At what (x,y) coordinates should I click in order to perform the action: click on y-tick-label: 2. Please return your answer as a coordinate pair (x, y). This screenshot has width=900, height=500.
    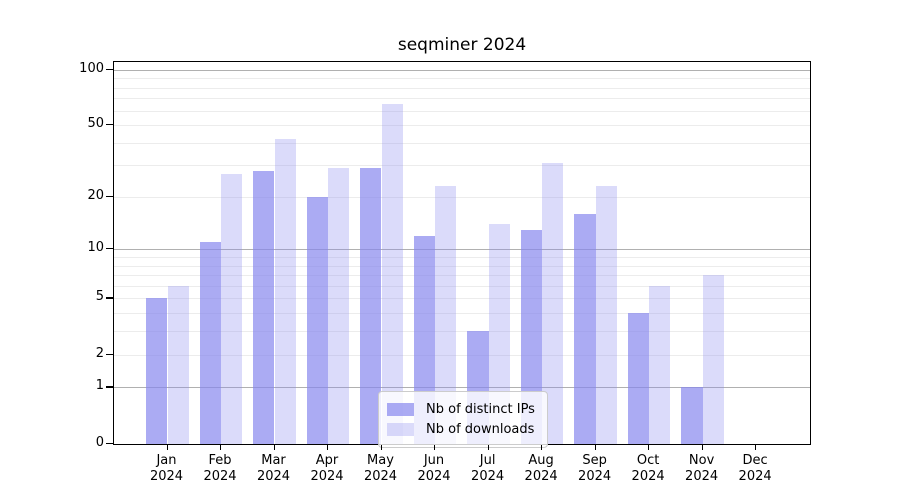
    Looking at the image, I should click on (99, 353).